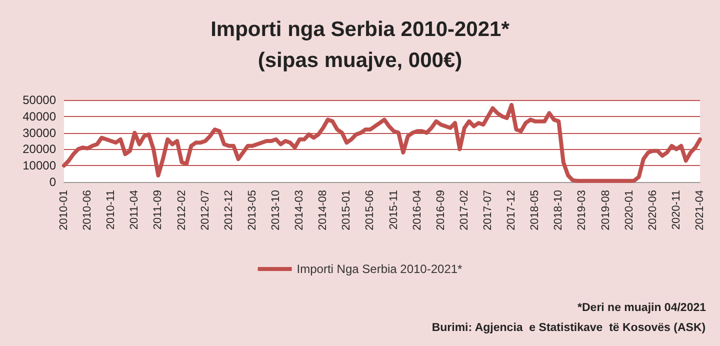 Image resolution: width=720 pixels, height=346 pixels. I want to click on y-tick-label: 0, so click(52, 182).